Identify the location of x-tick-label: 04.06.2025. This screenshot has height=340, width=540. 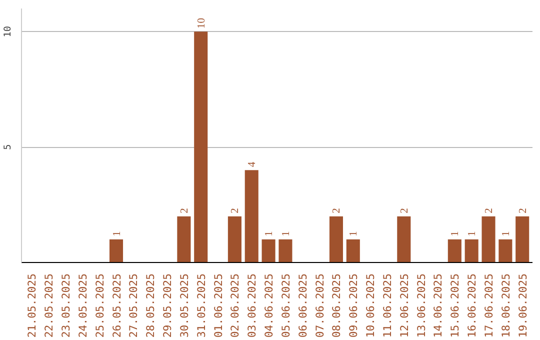
(269, 306).